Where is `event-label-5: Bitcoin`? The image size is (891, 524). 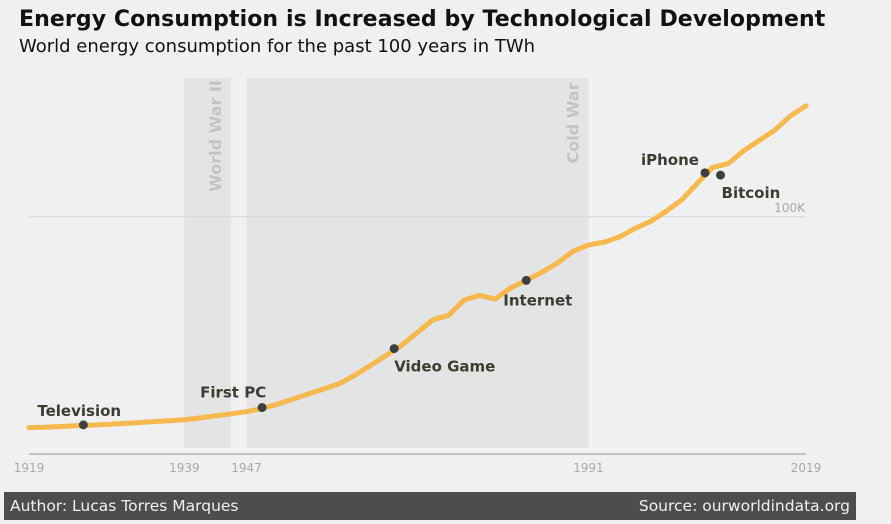 event-label-5: Bitcoin is located at coordinates (751, 193).